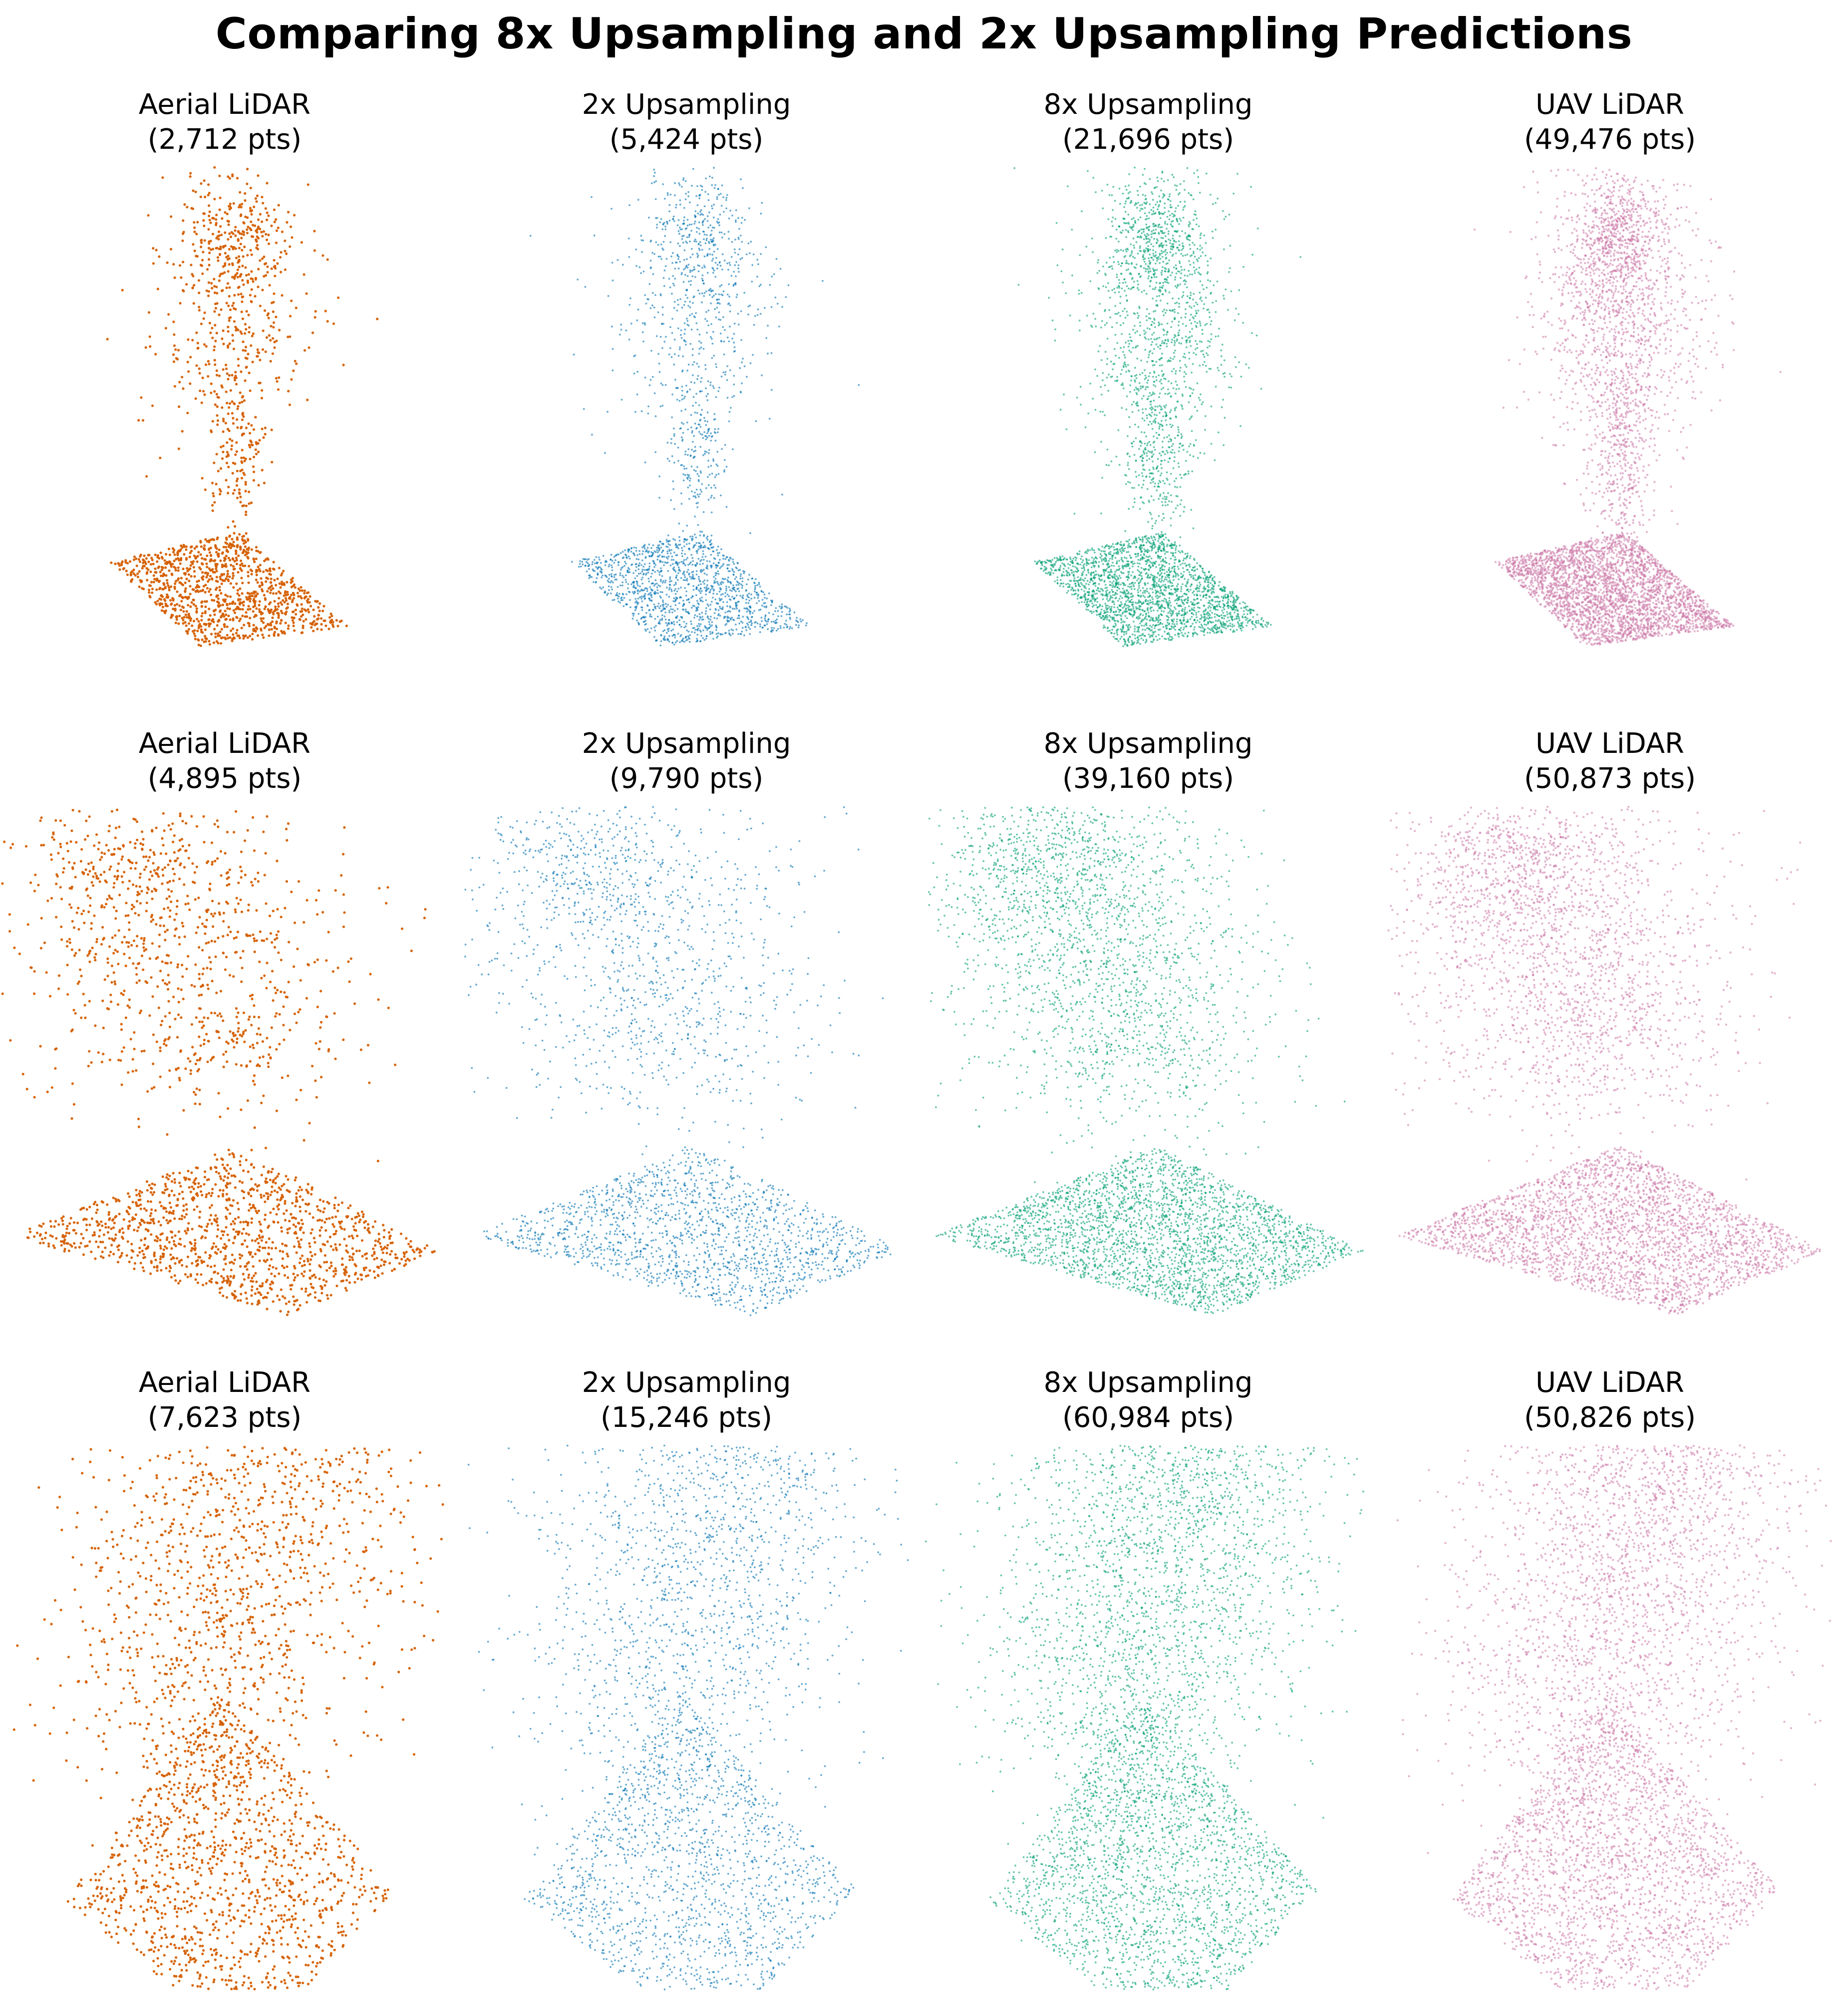 The height and width of the screenshot is (2016, 1848). Describe the element at coordinates (1148, 122) in the screenshot. I see `panel-title: 8x Upsampling (21,696 pts)` at that location.